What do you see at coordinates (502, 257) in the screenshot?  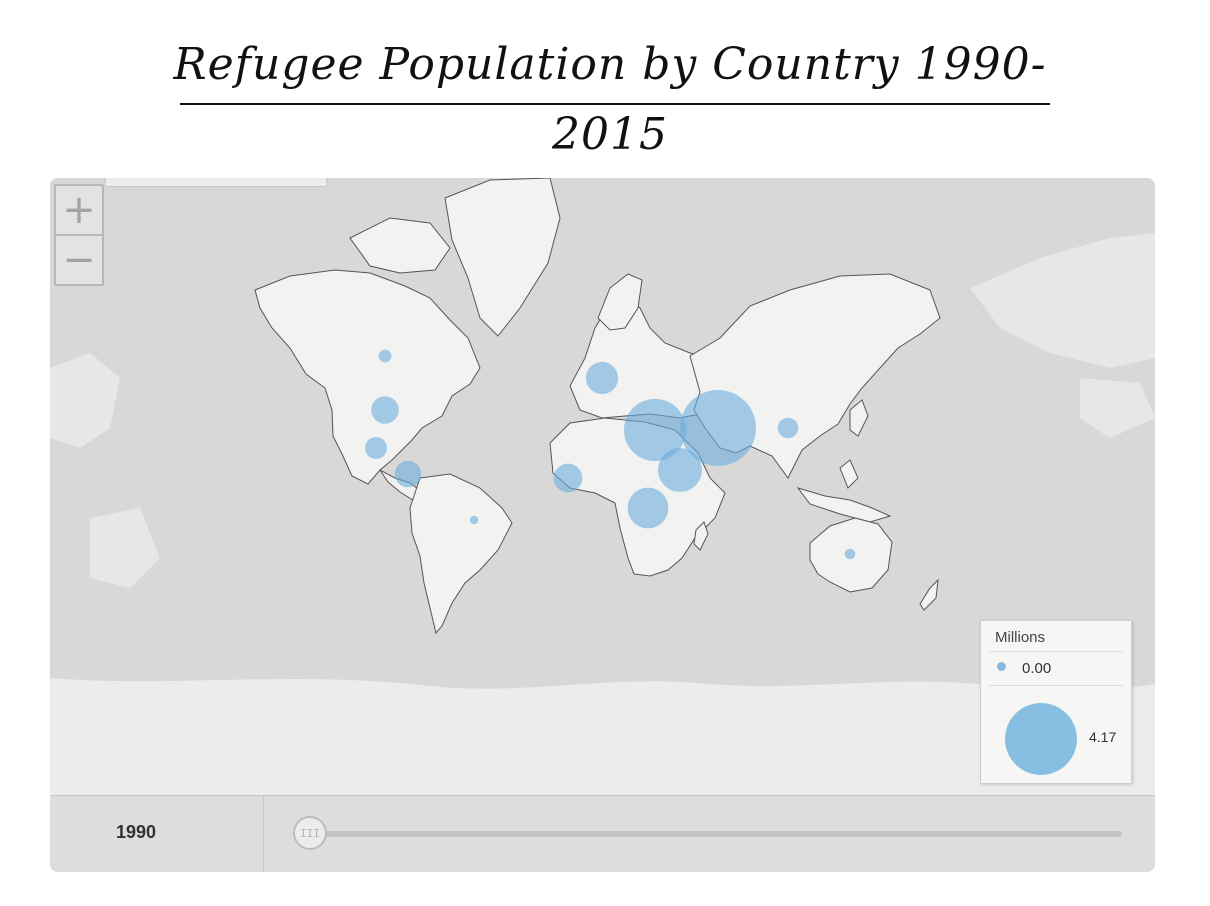 I see `greenland` at bounding box center [502, 257].